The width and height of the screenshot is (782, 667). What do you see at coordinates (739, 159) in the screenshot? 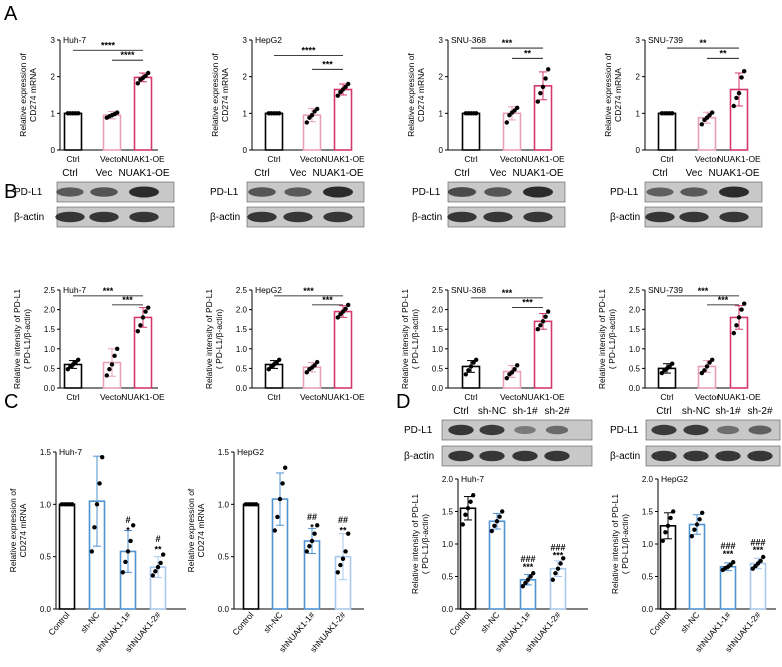
I see `x-tick-label: NUAK1-OE` at bounding box center [739, 159].